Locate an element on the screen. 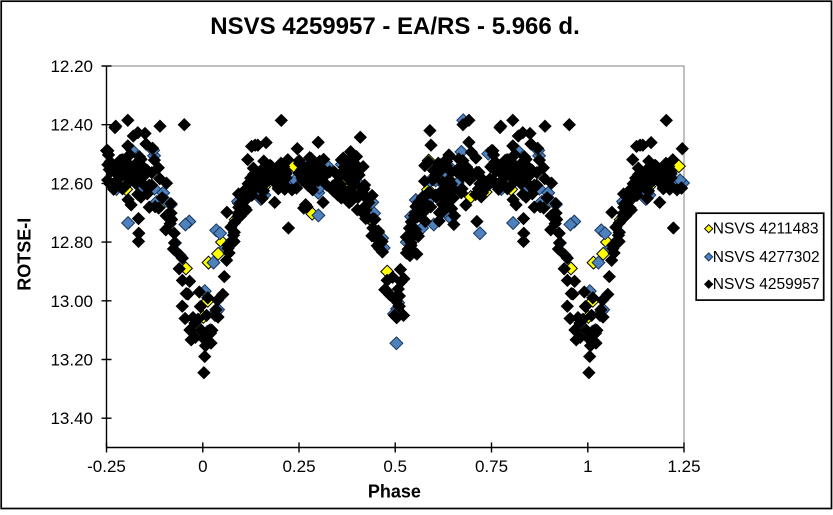 Image resolution: width=833 pixels, height=515 pixels. svg-text: Phase is located at coordinates (394, 492).